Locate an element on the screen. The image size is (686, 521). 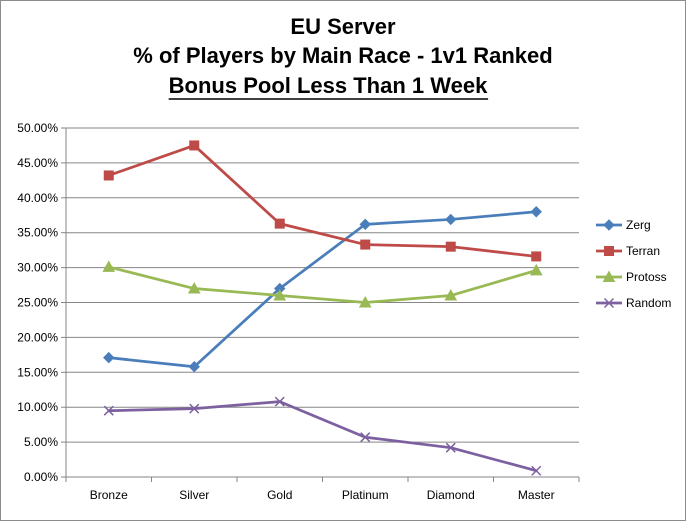
series-random is located at coordinates (322, 436).